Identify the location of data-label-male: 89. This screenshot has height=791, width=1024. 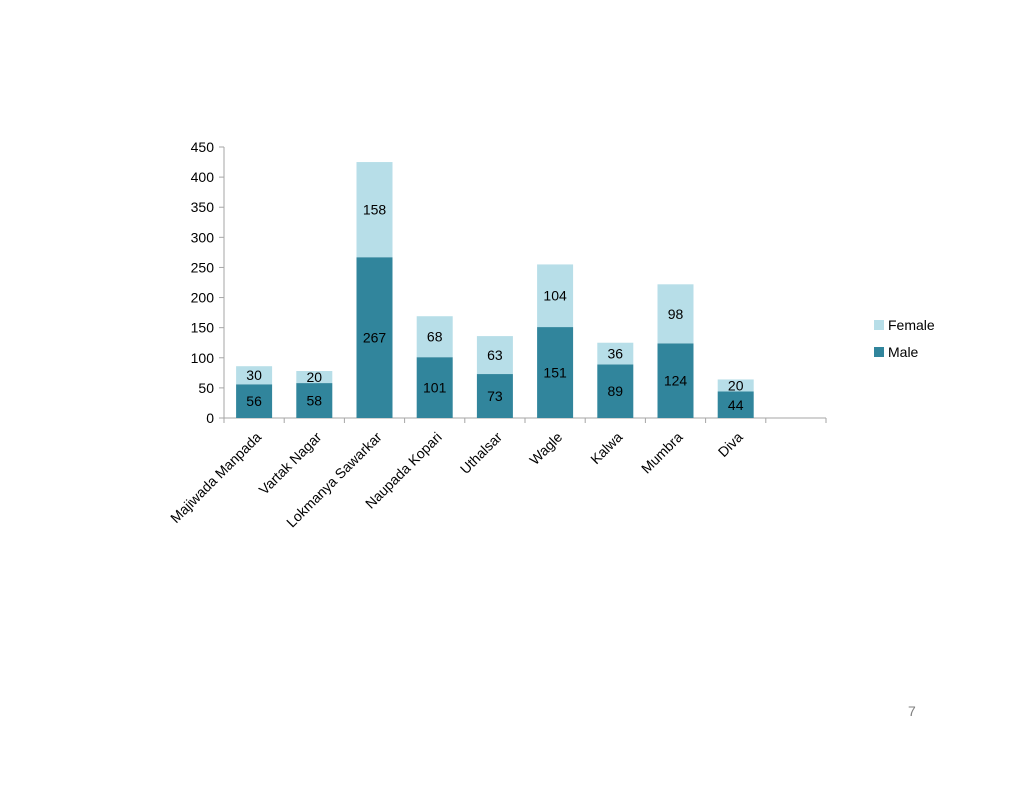
(616, 391).